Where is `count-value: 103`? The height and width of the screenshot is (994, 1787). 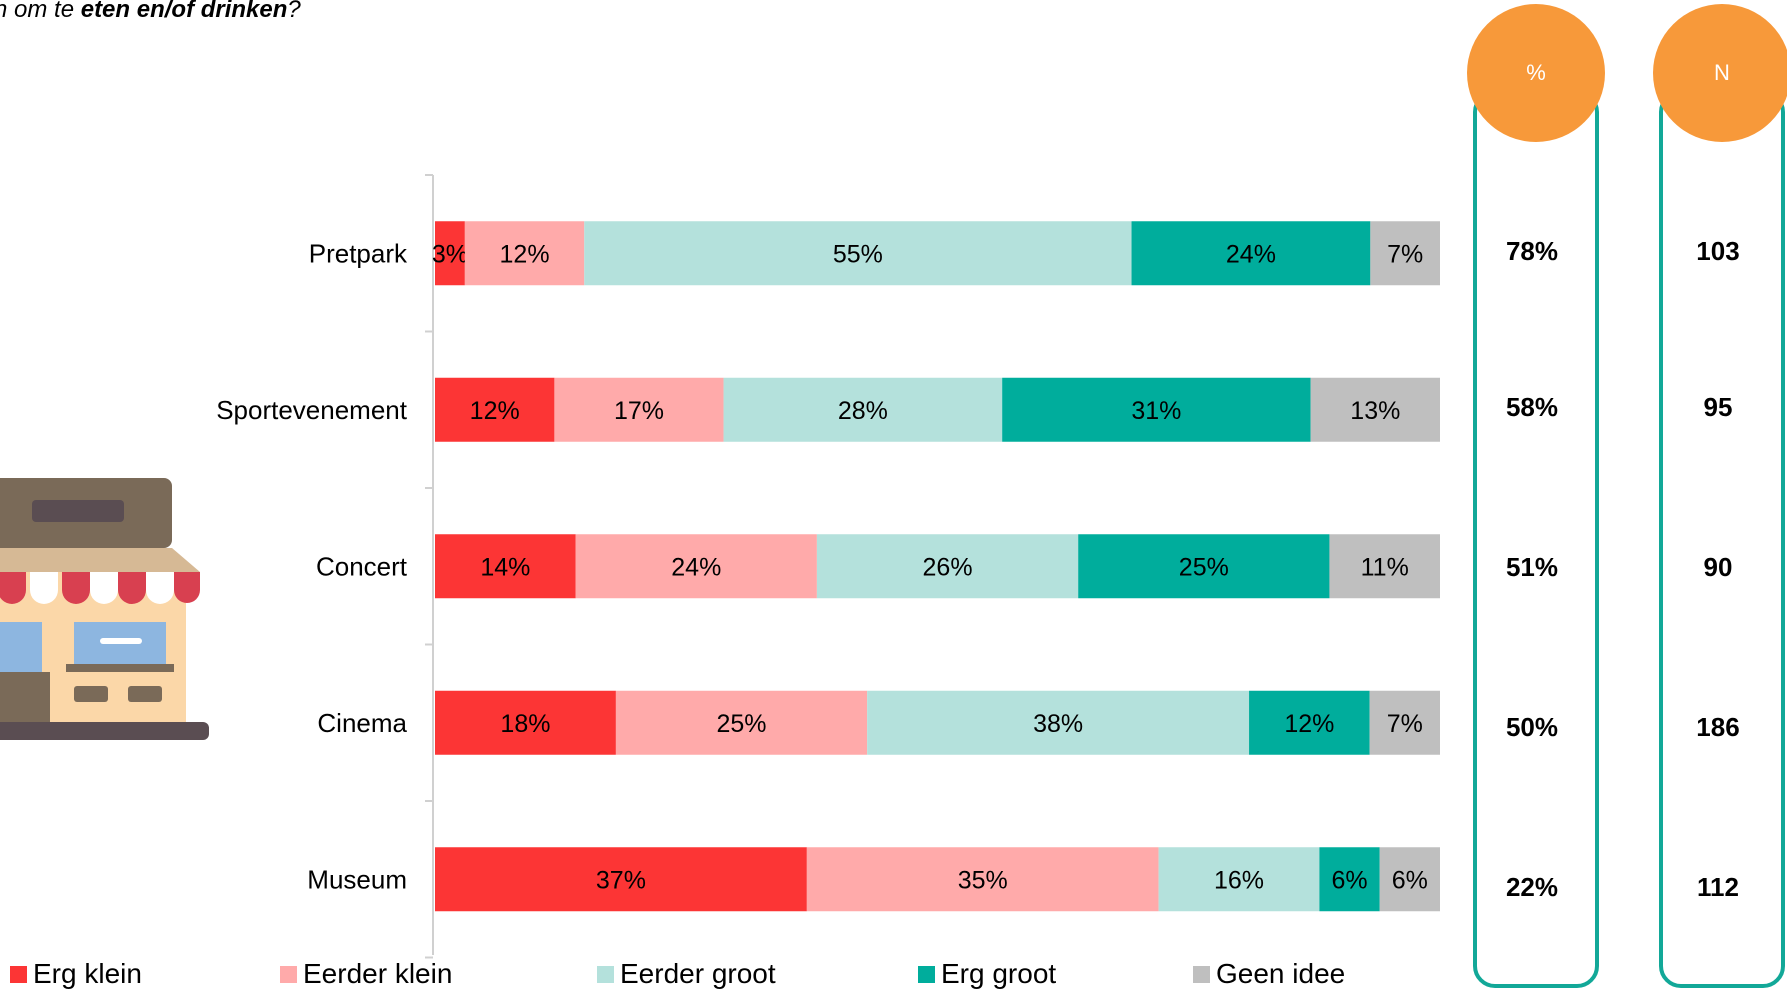 count-value: 103 is located at coordinates (1718, 251).